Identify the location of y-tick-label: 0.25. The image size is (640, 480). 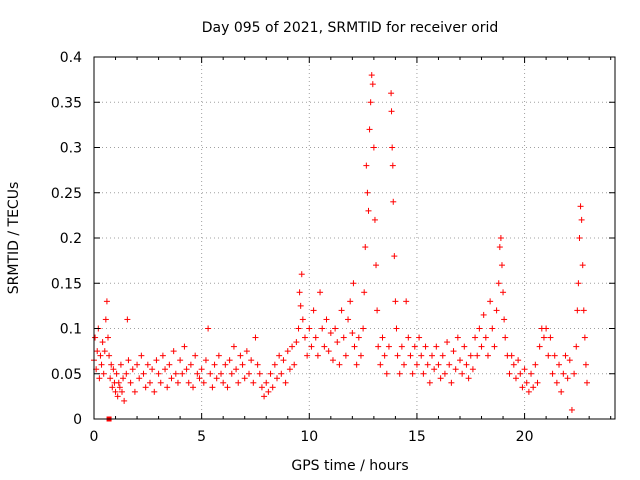
(66, 194).